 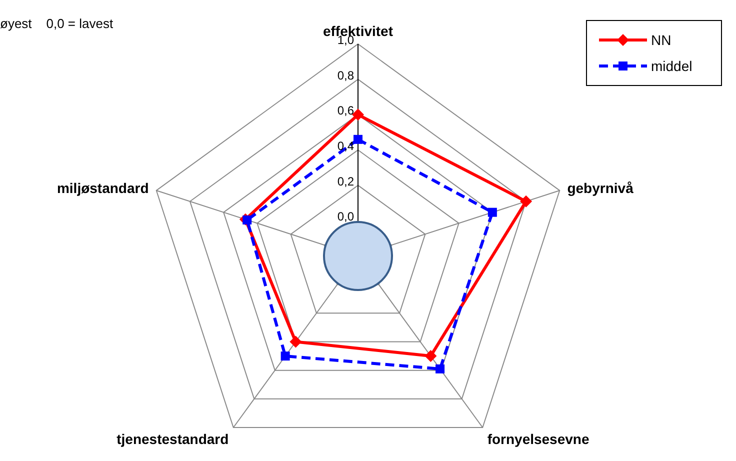 I want to click on y-tick-label: 0,6, so click(x=345, y=111).